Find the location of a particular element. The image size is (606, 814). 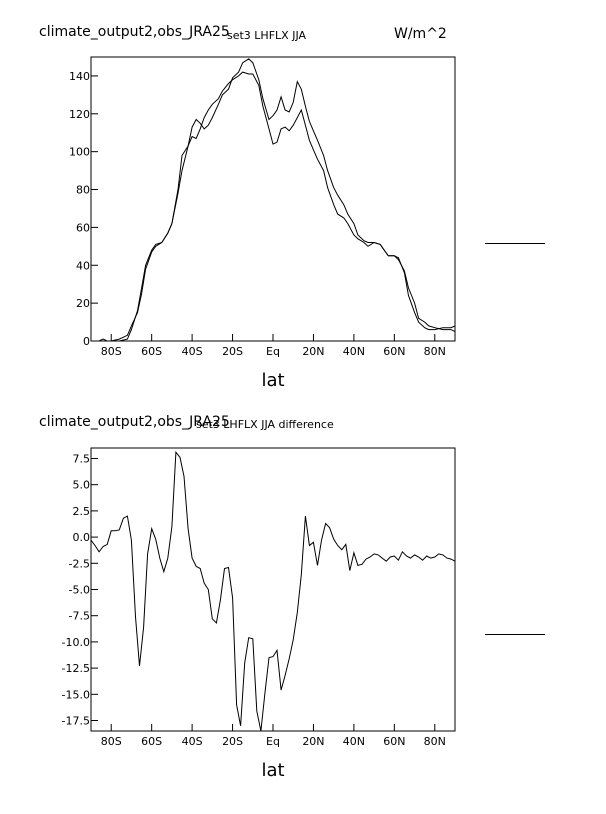

chart2-x-tick-label: 80S is located at coordinates (111, 741).